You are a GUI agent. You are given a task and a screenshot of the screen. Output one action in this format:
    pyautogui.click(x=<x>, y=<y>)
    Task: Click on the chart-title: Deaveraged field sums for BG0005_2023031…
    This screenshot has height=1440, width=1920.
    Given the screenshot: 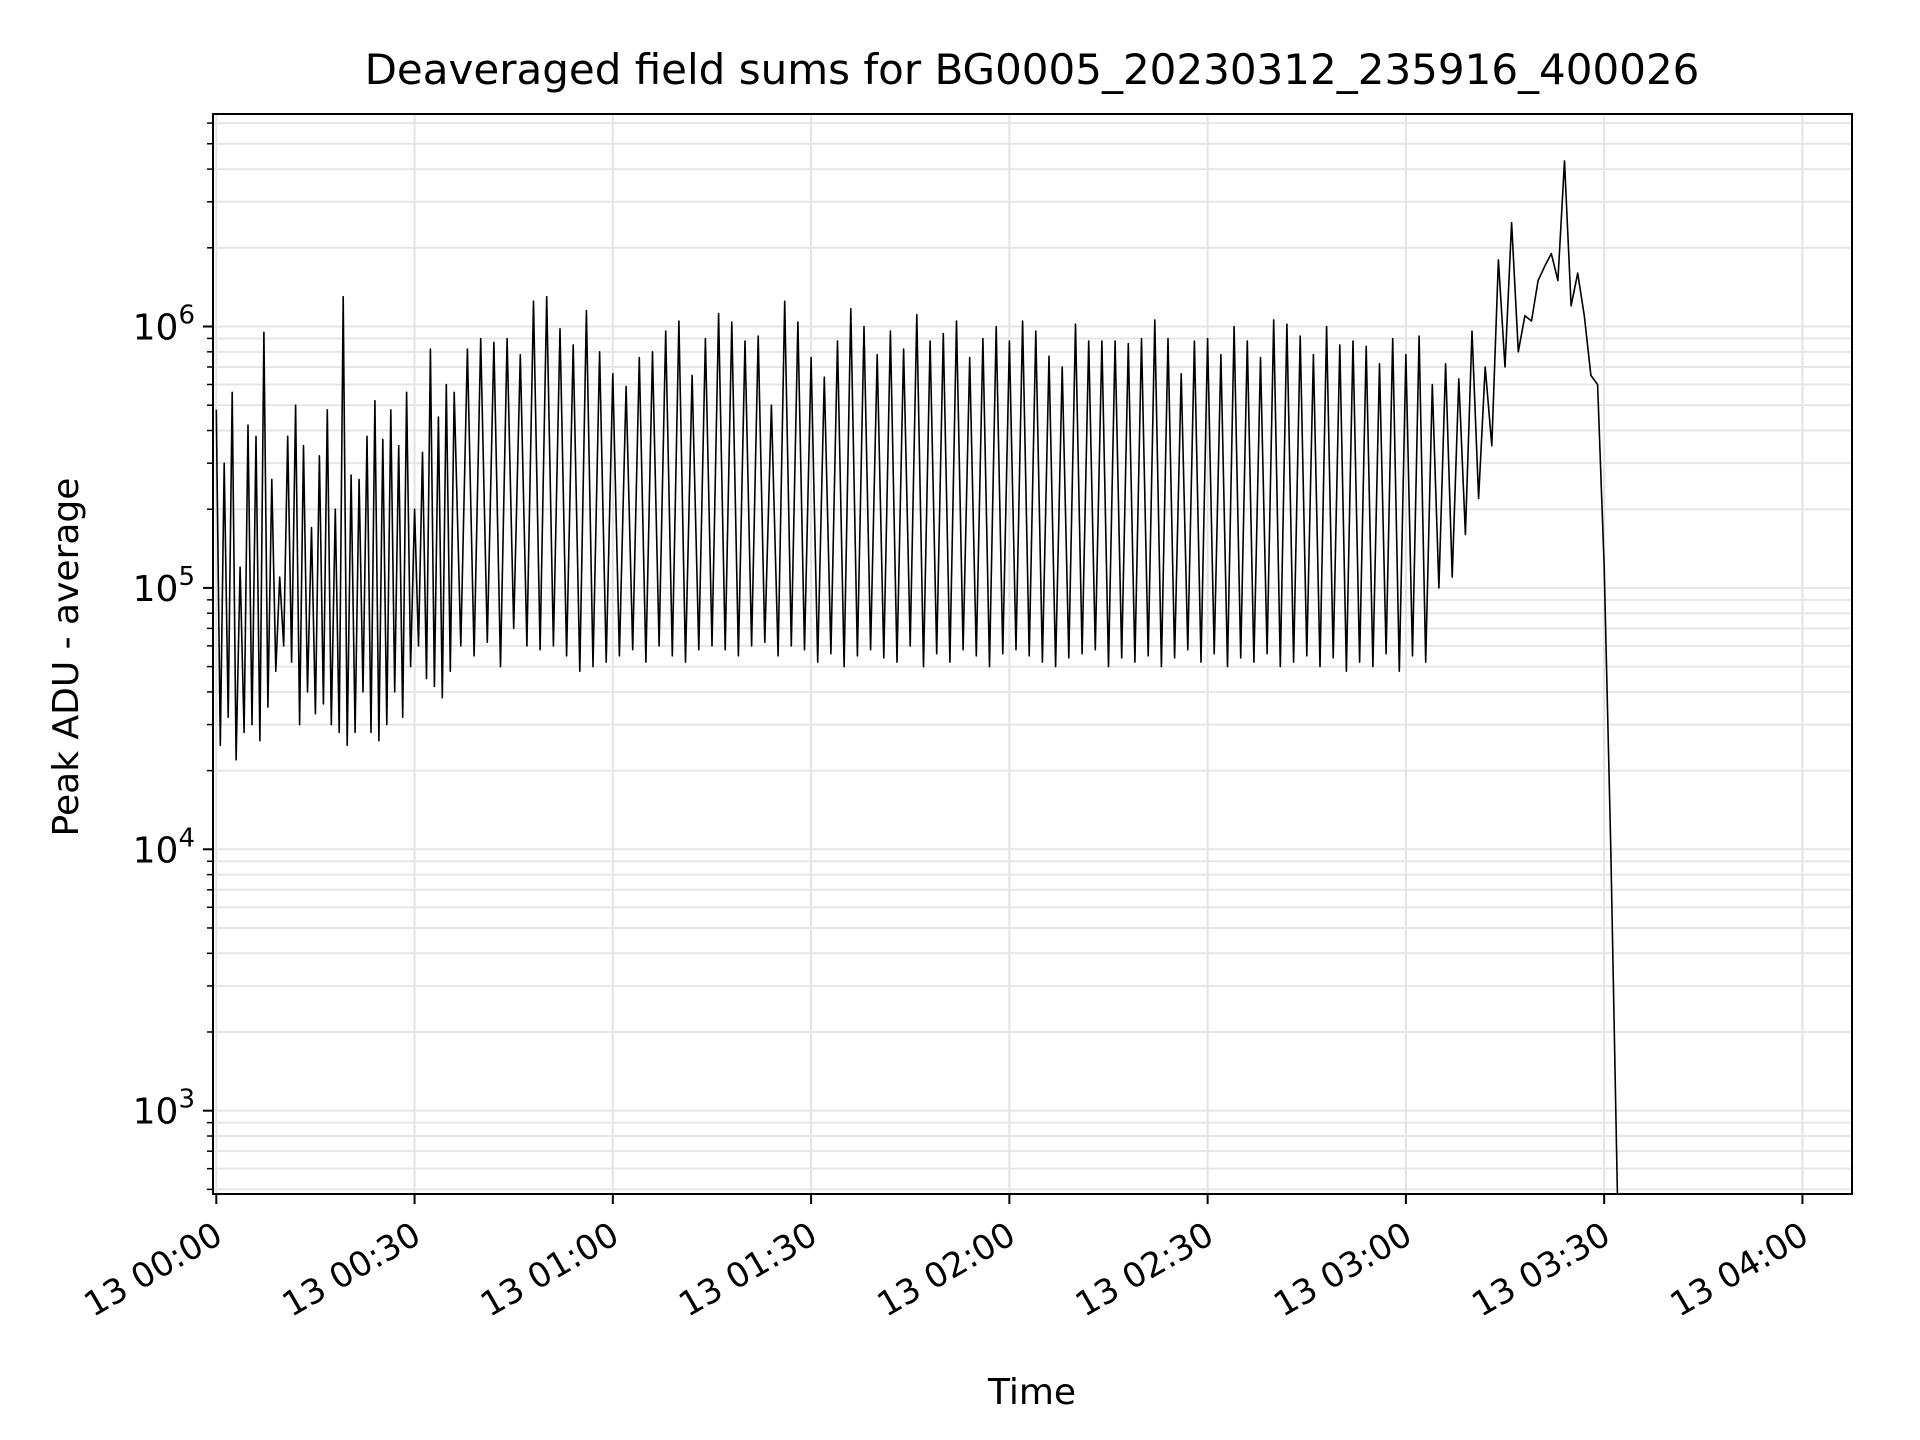 What is the action you would take?
    pyautogui.click(x=1032, y=69)
    